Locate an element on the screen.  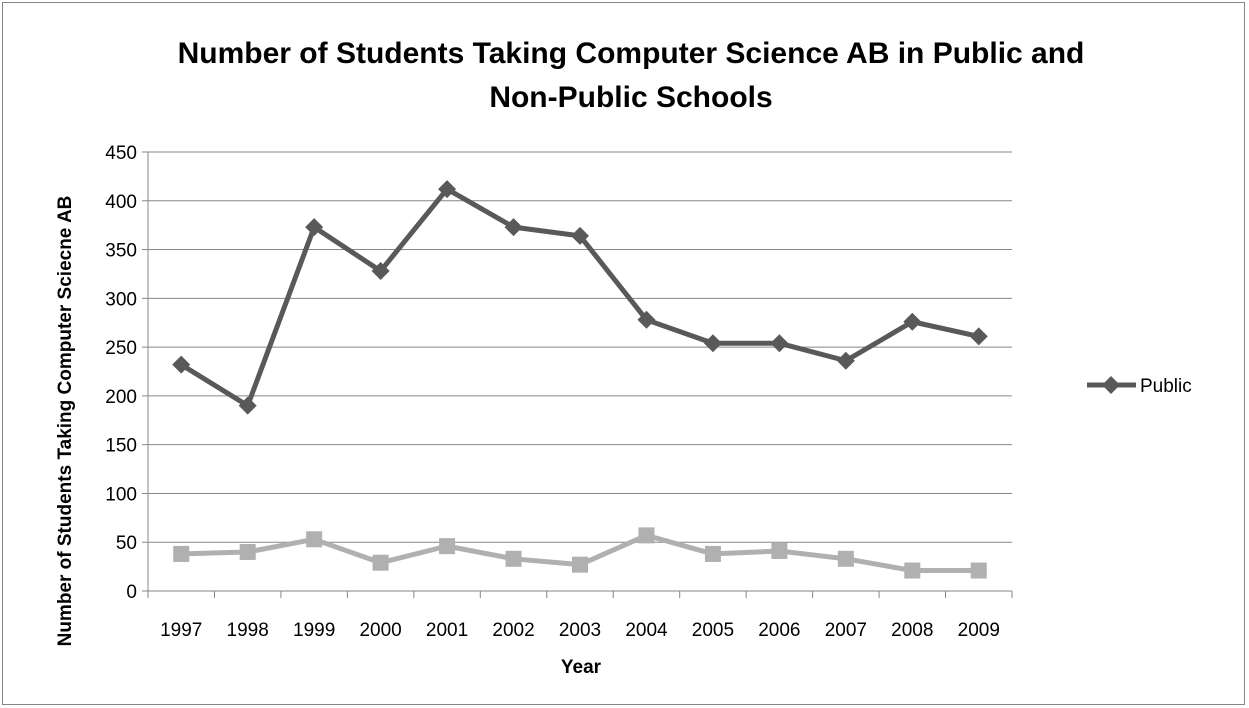
x-tick-label: 1999 is located at coordinates (314, 630).